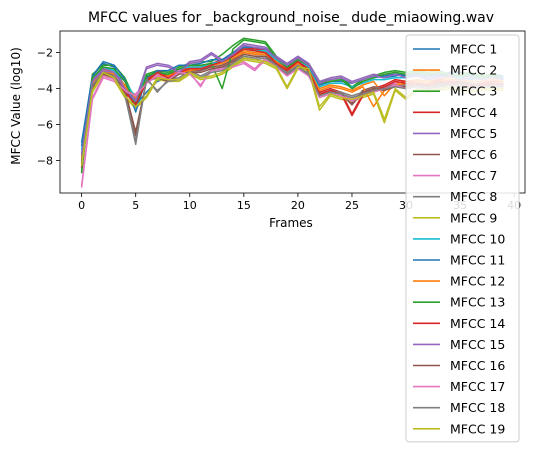 The width and height of the screenshot is (543, 451). What do you see at coordinates (473, 133) in the screenshot?
I see `legend-label-mfcc-5: MFCC 5` at bounding box center [473, 133].